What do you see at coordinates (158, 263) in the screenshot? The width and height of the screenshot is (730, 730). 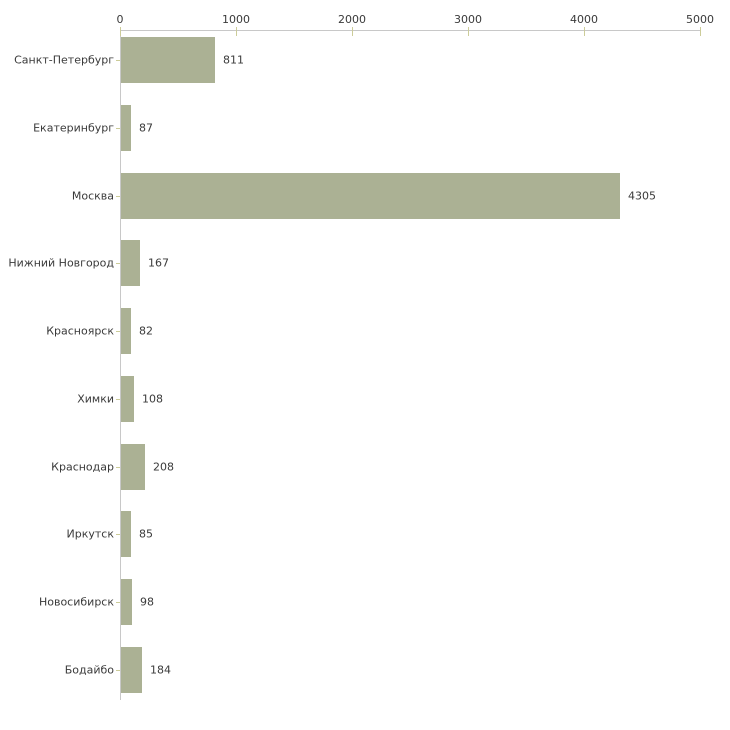 I see `bar-value-label: 167` at bounding box center [158, 263].